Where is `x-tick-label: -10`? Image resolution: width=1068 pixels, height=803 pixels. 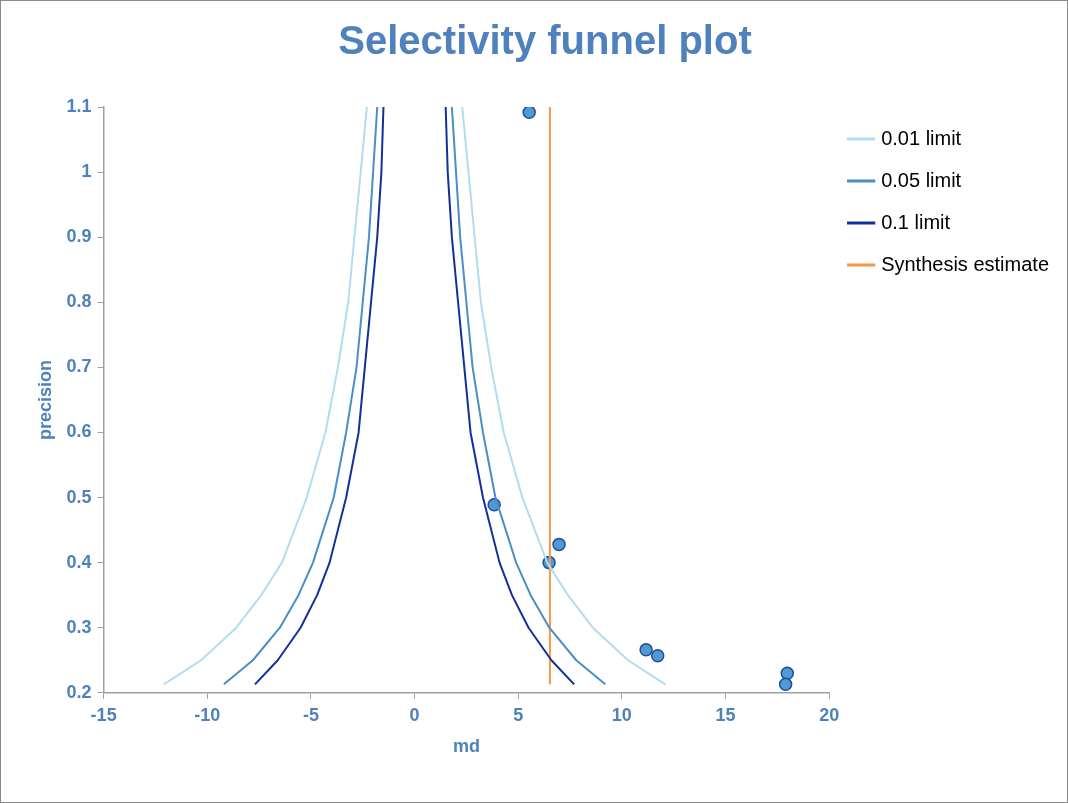 x-tick-label: -10 is located at coordinates (207, 714).